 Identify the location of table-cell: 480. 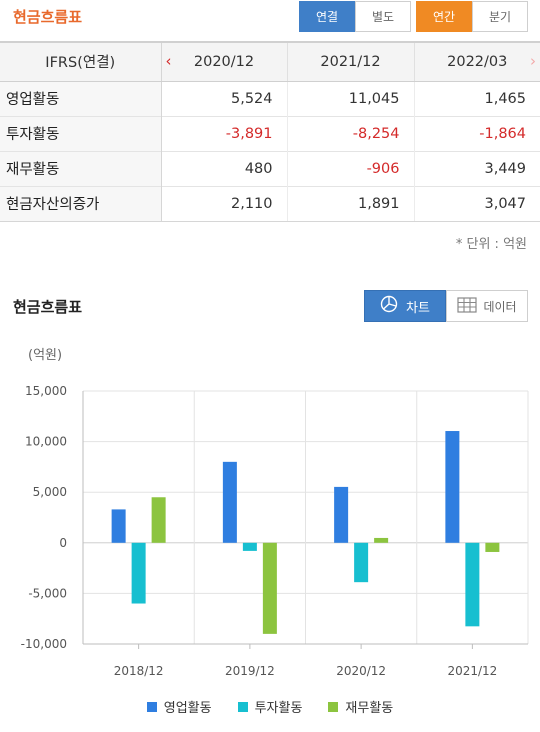
(223, 168).